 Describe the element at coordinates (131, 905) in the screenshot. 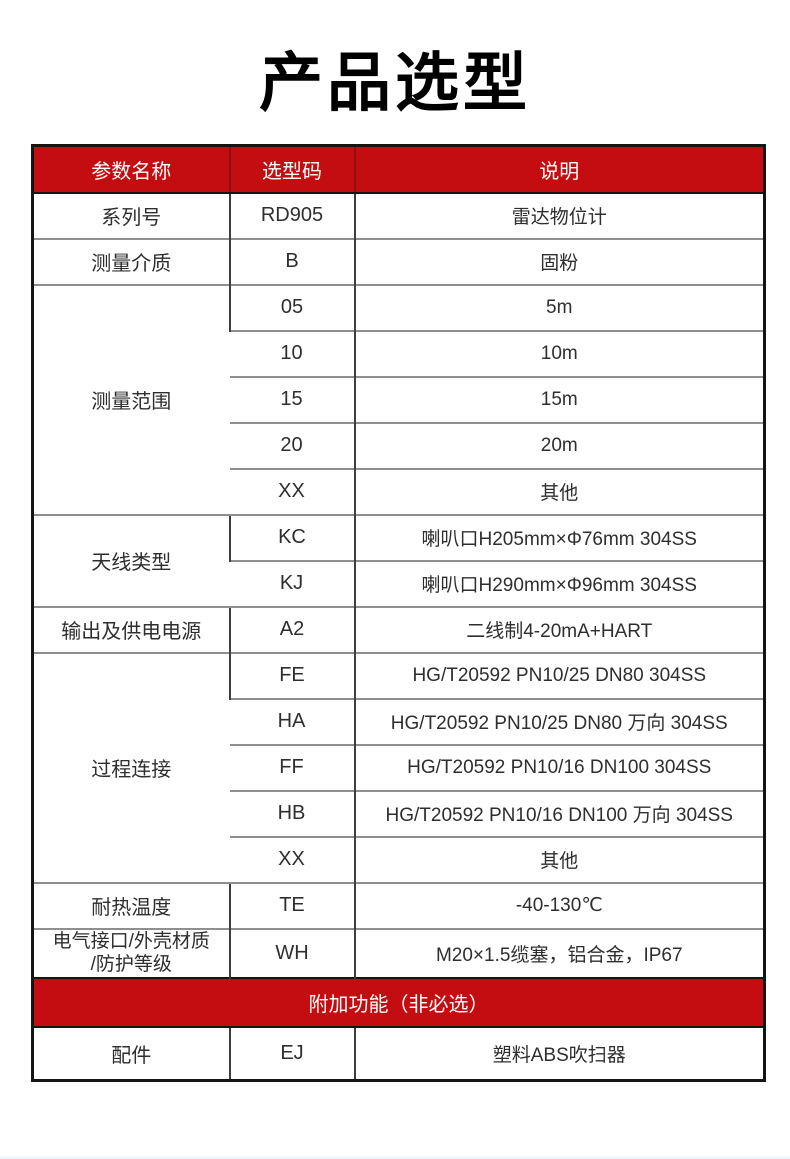

I see `param-heat-resistance: 耐热温度` at that location.